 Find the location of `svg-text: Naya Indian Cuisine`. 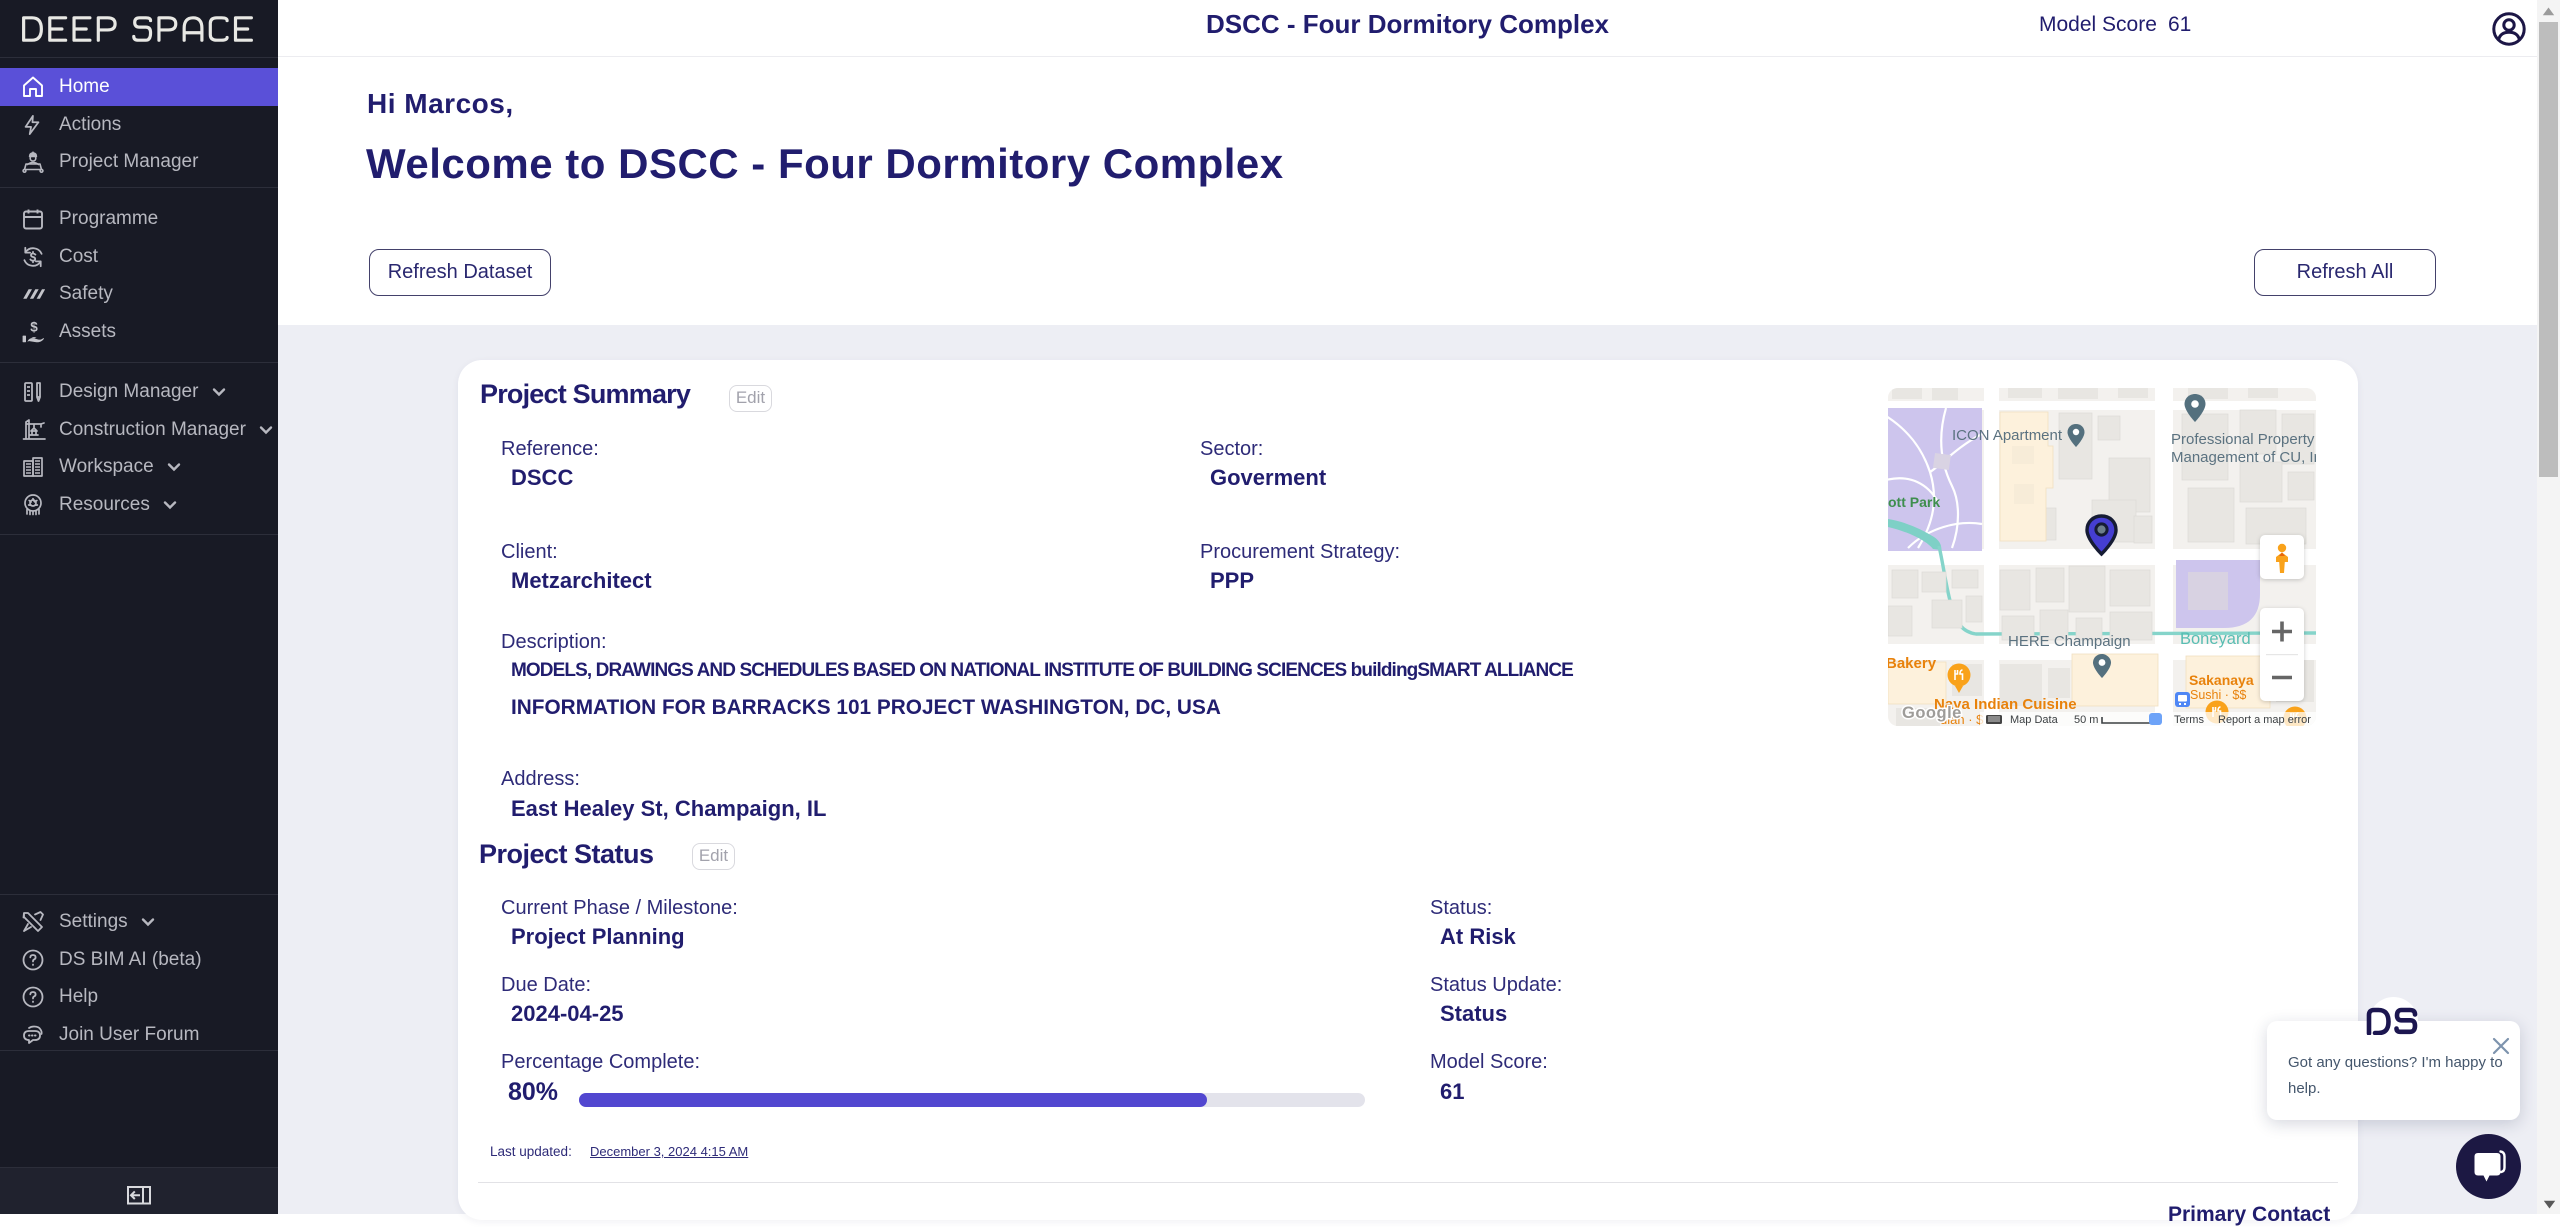

svg-text: Naya Indian Cuisine is located at coordinates (2005, 704).